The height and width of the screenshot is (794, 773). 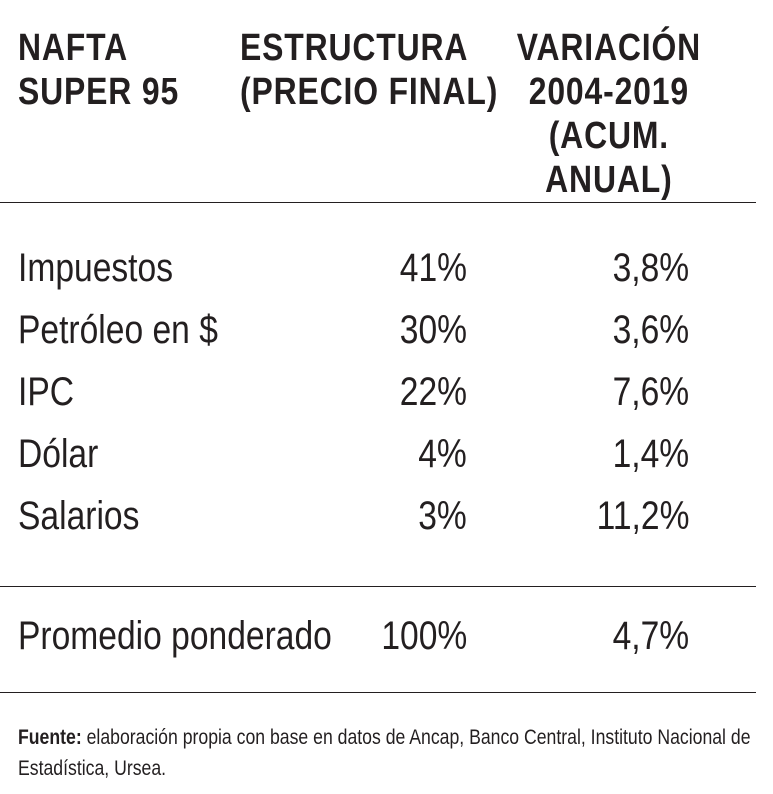 I want to click on total-label: Promedio ponderado, so click(x=175, y=636).